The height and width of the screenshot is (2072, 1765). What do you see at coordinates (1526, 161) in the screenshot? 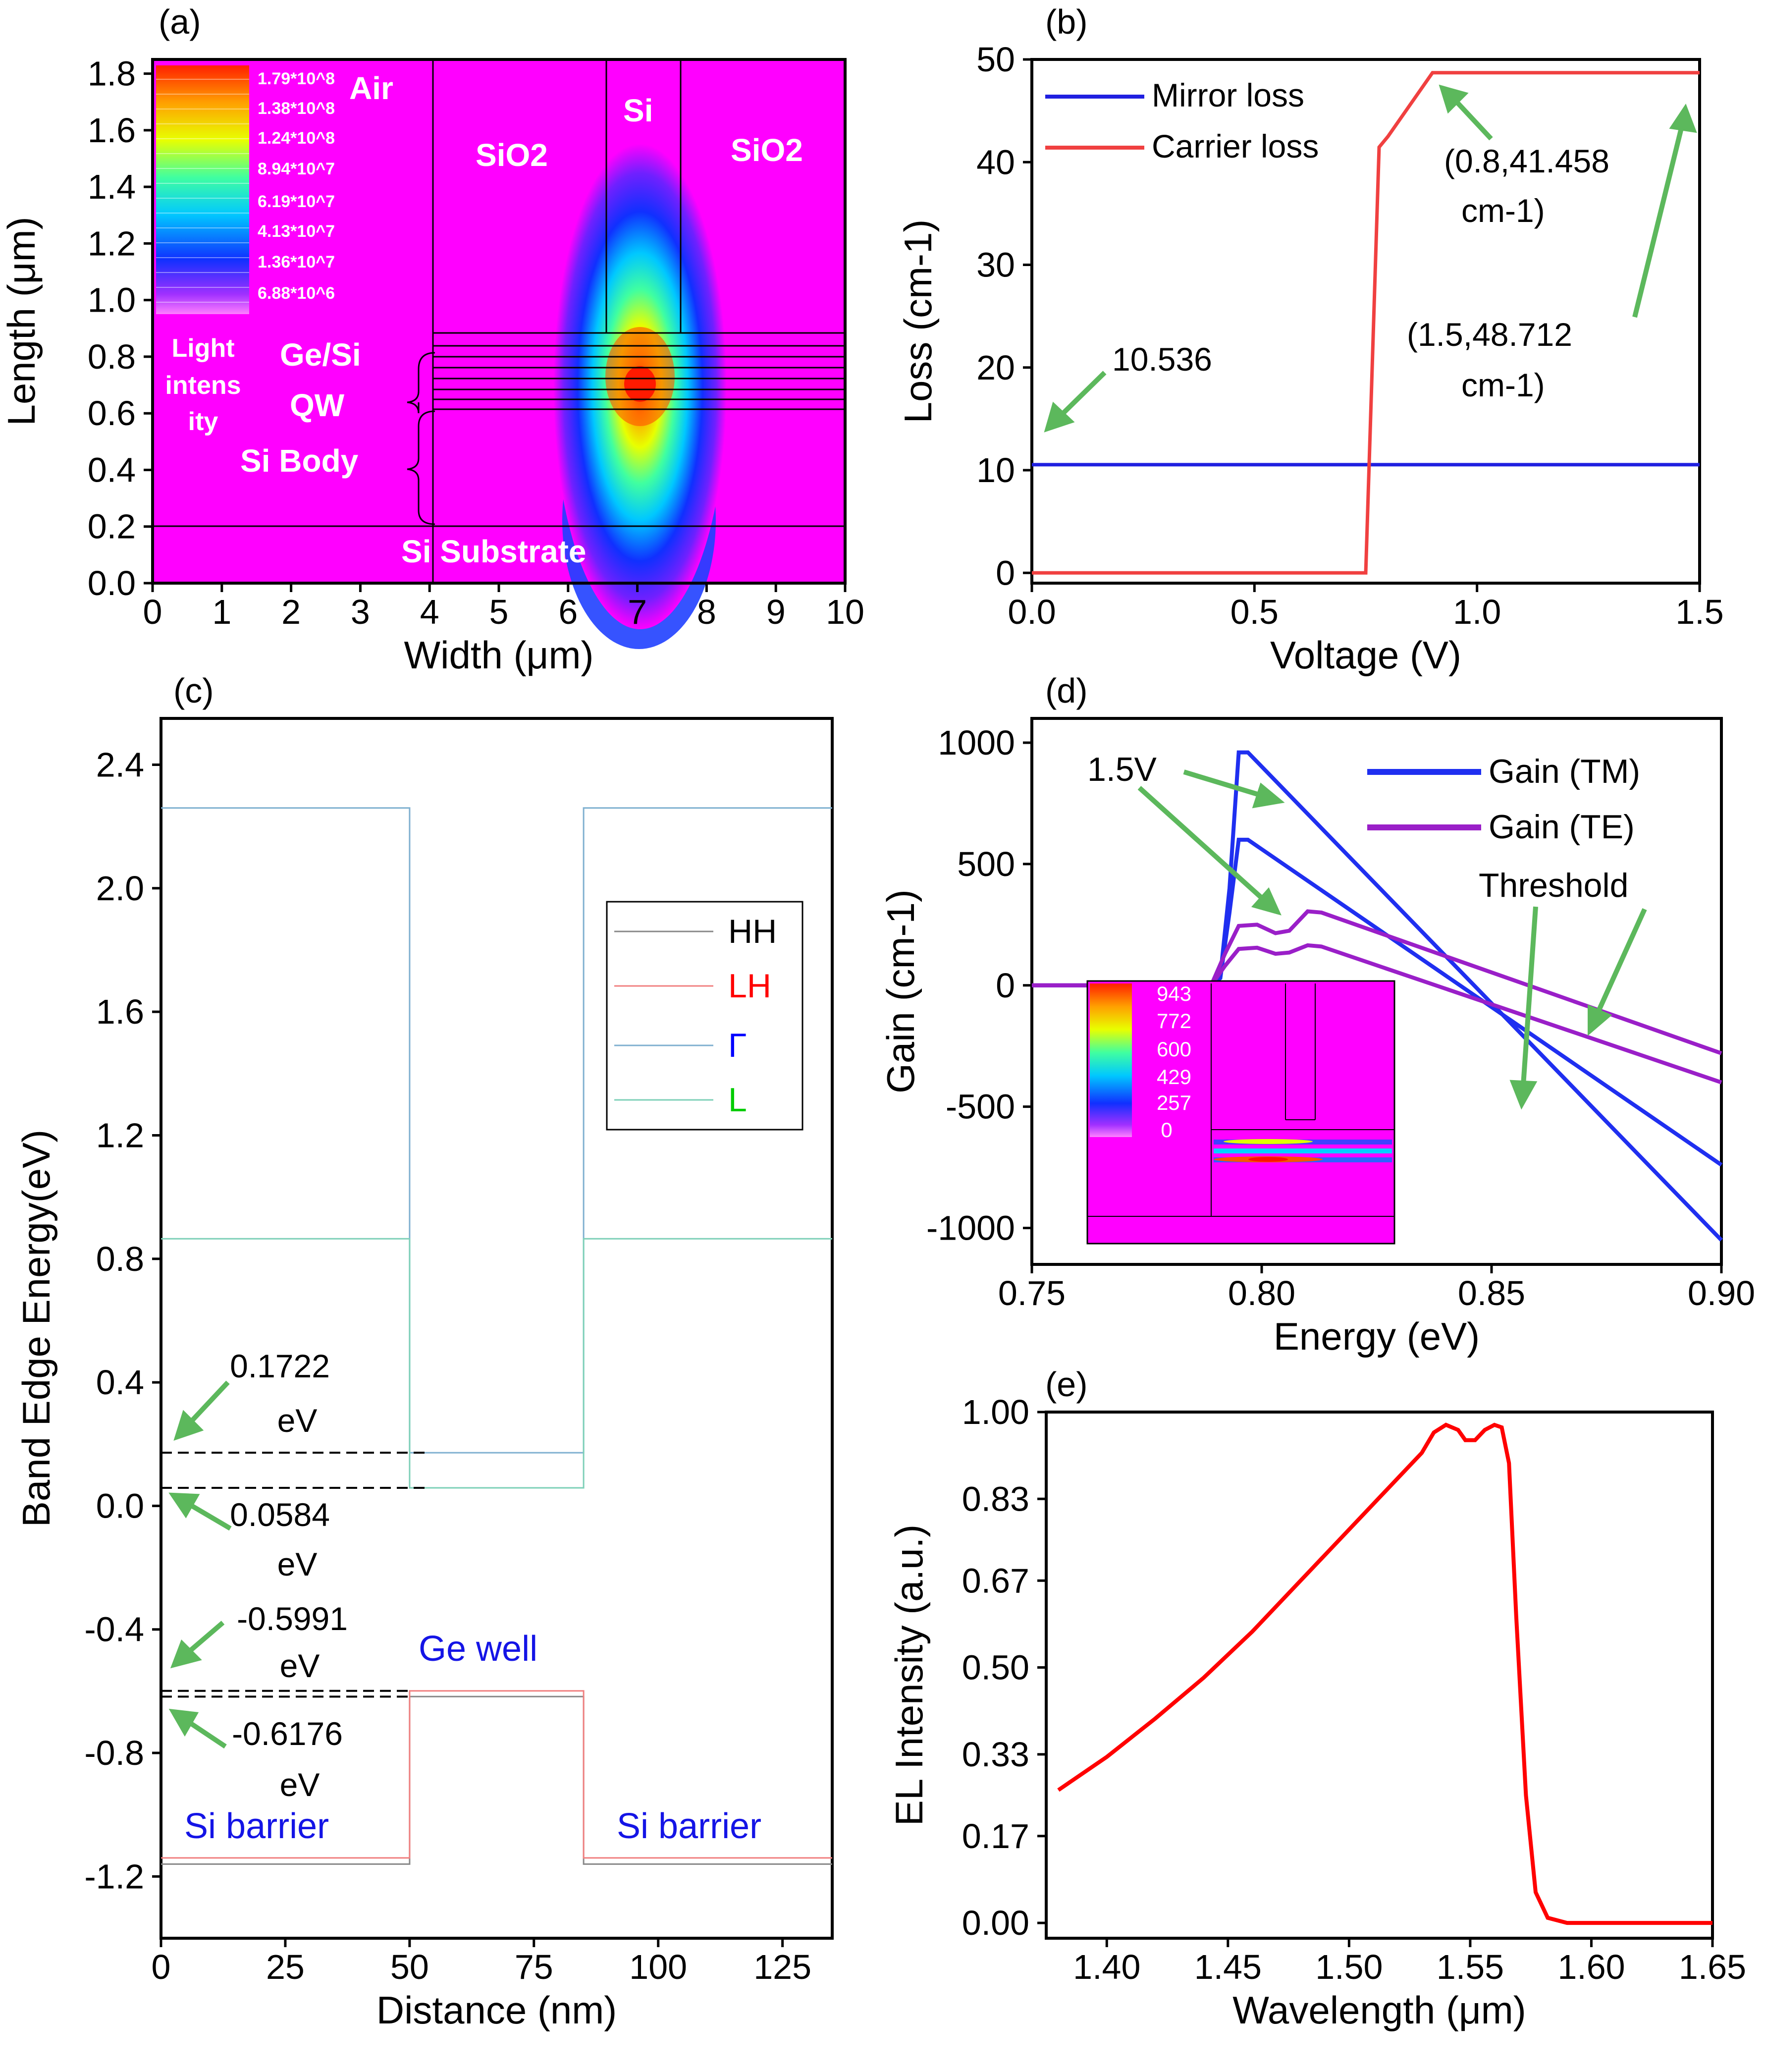
I see `panel-b-annotation: (0.8,41.458` at bounding box center [1526, 161].